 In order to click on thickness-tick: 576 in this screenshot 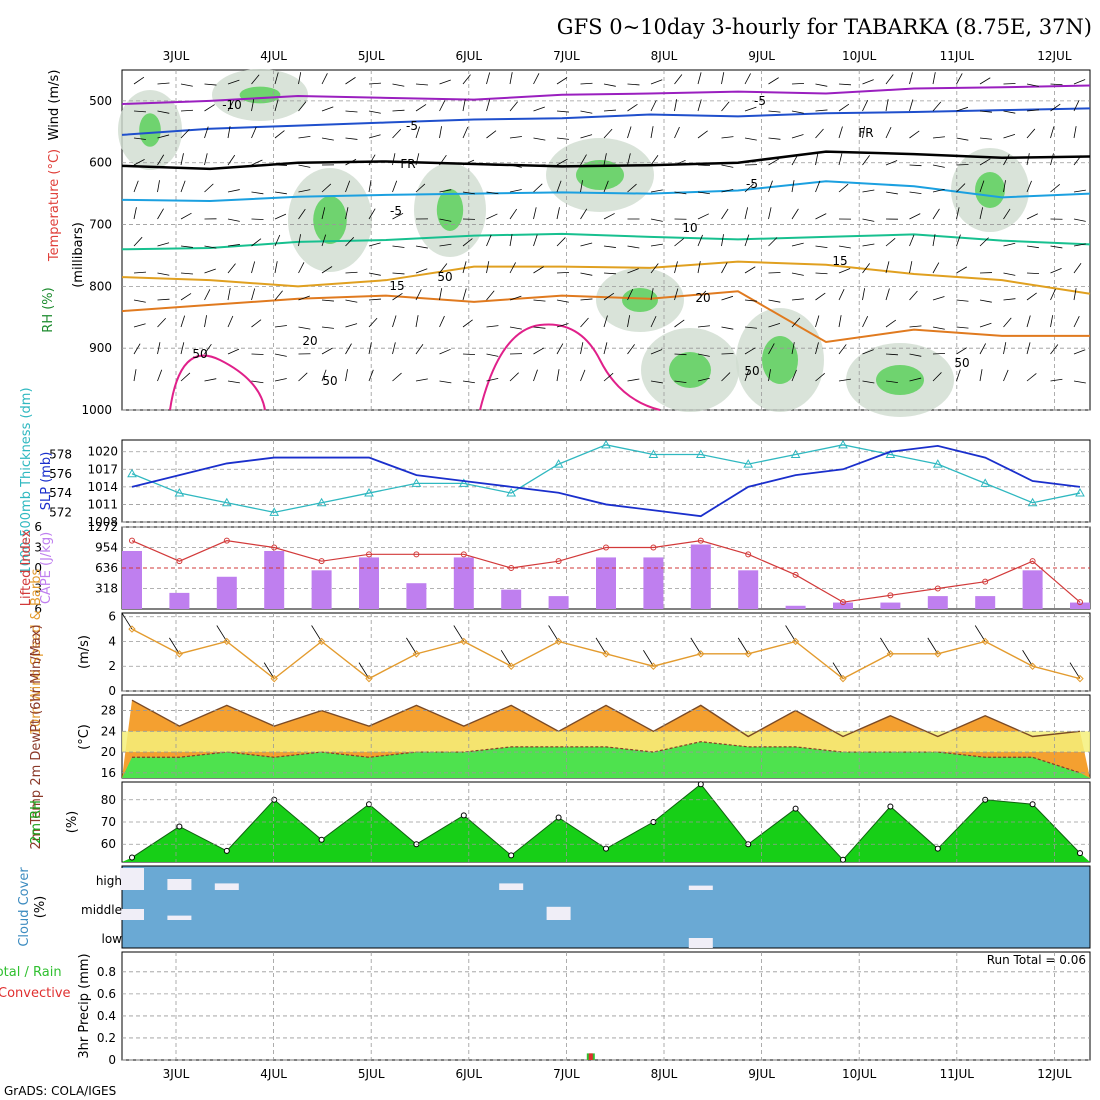, I will do `click(60, 474)`.